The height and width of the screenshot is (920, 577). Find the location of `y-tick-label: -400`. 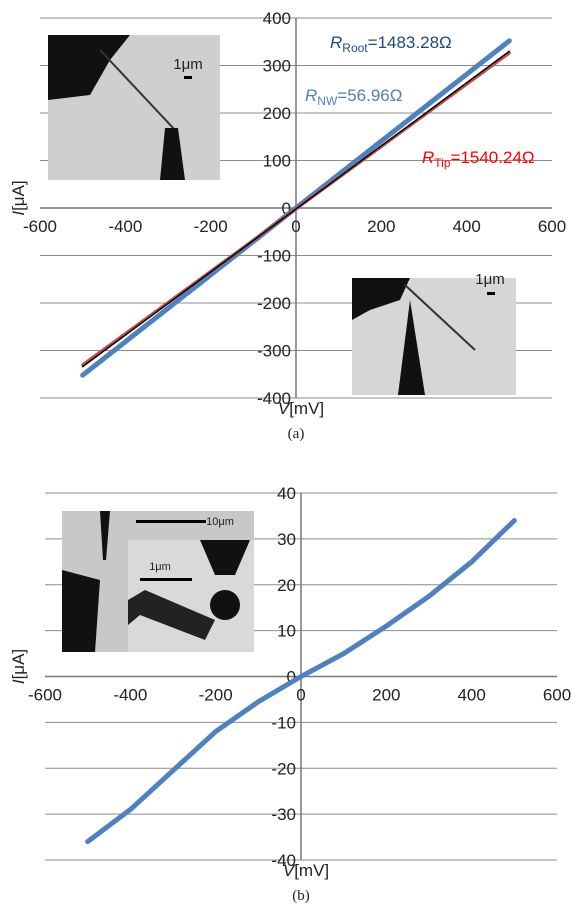

y-tick-label: -400 is located at coordinates (274, 398).